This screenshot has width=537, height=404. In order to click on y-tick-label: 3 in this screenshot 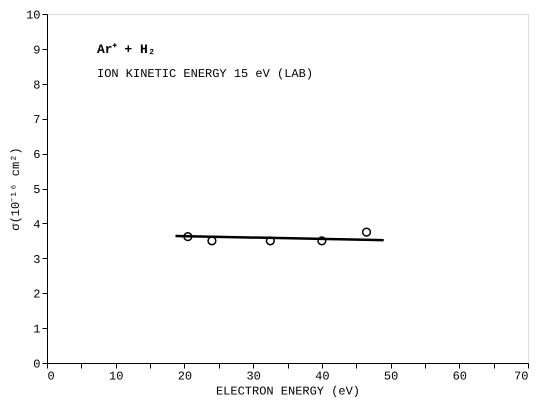, I will do `click(36, 259)`.